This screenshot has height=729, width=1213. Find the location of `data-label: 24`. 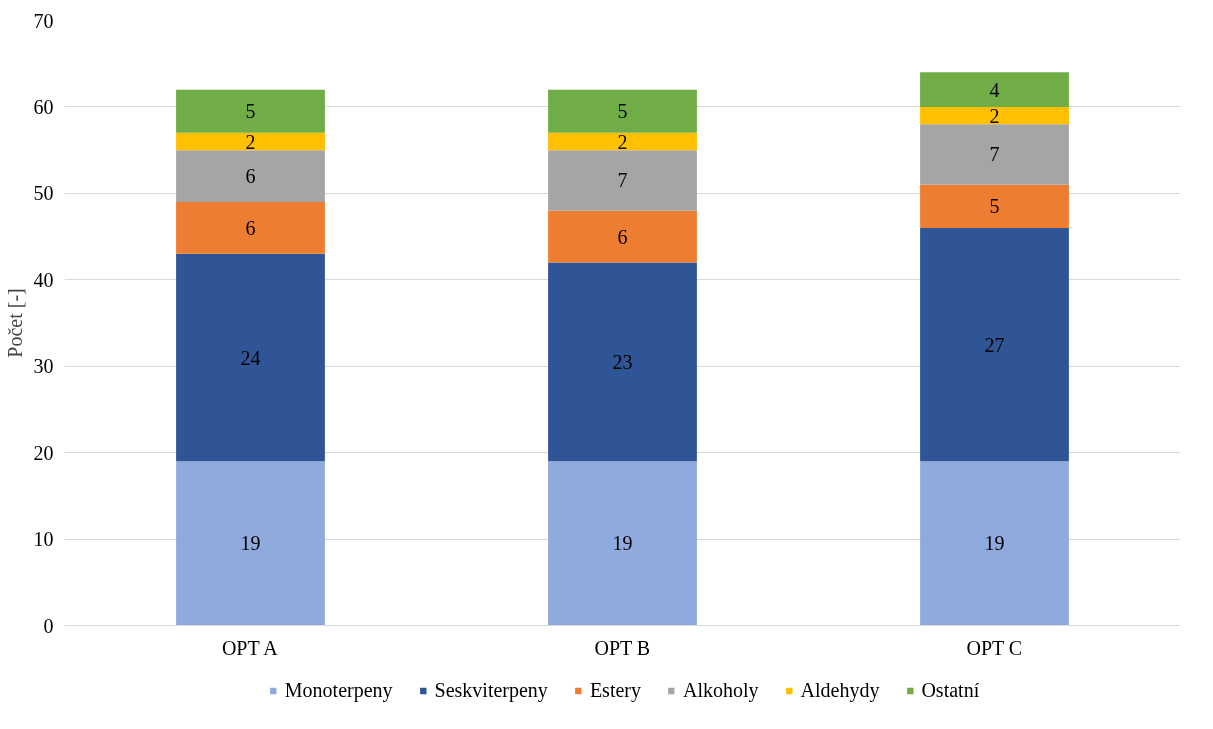

data-label: 24 is located at coordinates (250, 357).